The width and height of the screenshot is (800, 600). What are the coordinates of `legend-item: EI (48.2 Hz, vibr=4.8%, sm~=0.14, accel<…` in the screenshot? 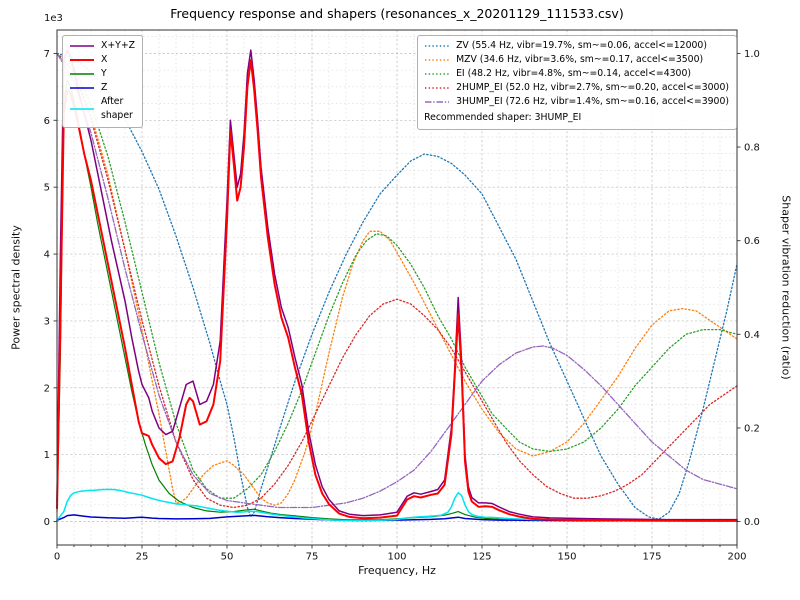 It's located at (576, 74).